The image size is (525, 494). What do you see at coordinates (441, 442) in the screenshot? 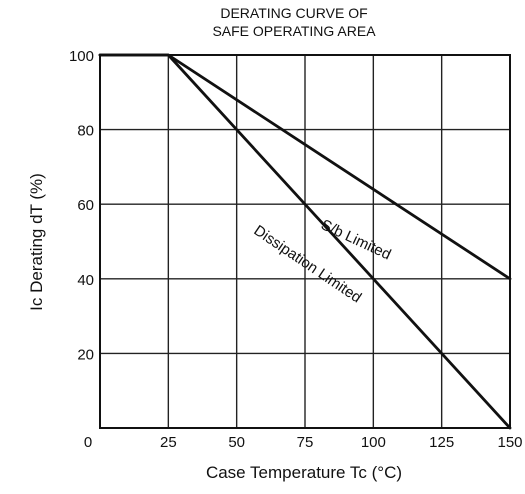
I see `x-tick-label: 125` at bounding box center [441, 442].